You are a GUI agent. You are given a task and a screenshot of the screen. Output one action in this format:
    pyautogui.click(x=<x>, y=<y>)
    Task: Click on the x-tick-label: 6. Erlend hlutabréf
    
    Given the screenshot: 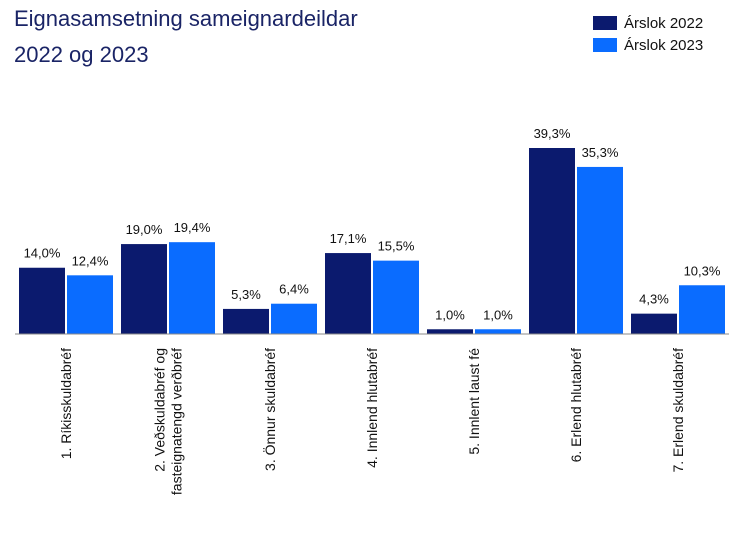 What is the action you would take?
    pyautogui.click(x=576, y=405)
    